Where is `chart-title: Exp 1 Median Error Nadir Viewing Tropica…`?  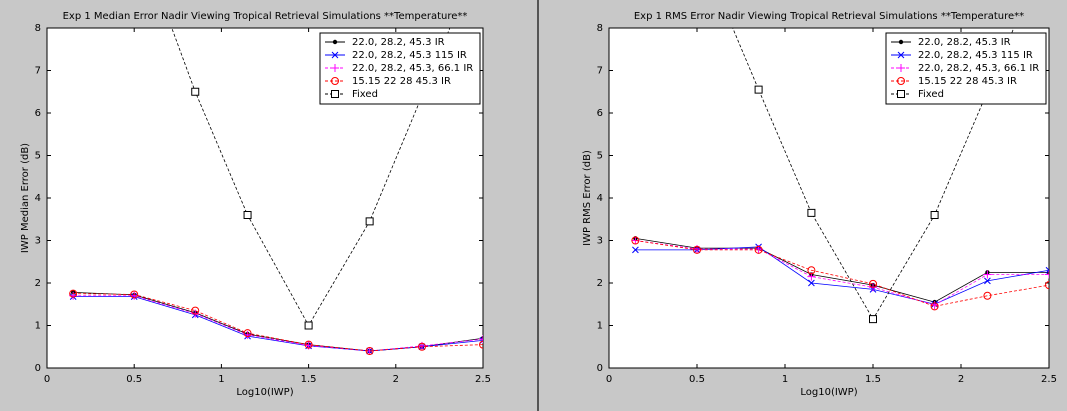 chart-title: Exp 1 Median Error Nadir Viewing Tropica… is located at coordinates (265, 16).